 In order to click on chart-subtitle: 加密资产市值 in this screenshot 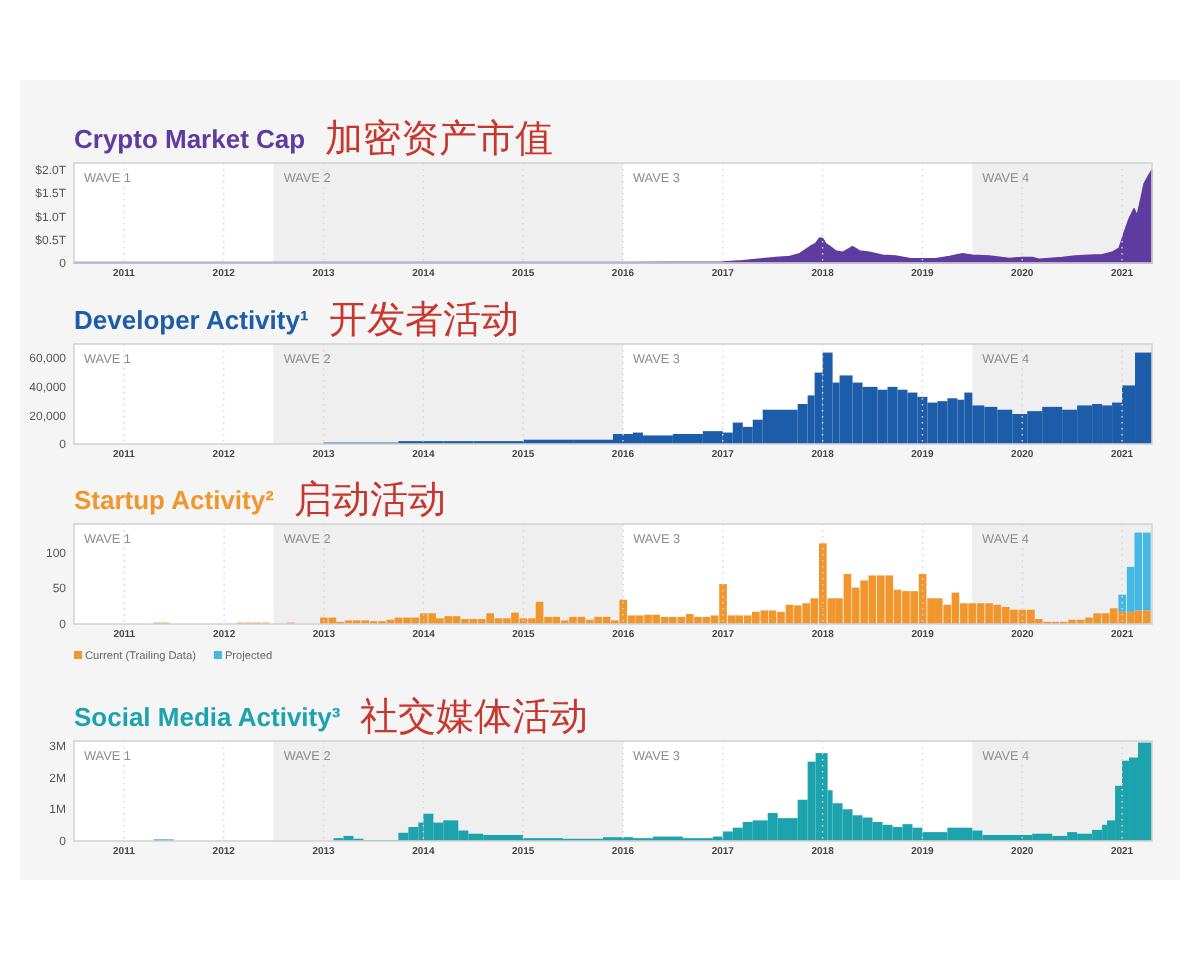, I will do `click(439, 139)`.